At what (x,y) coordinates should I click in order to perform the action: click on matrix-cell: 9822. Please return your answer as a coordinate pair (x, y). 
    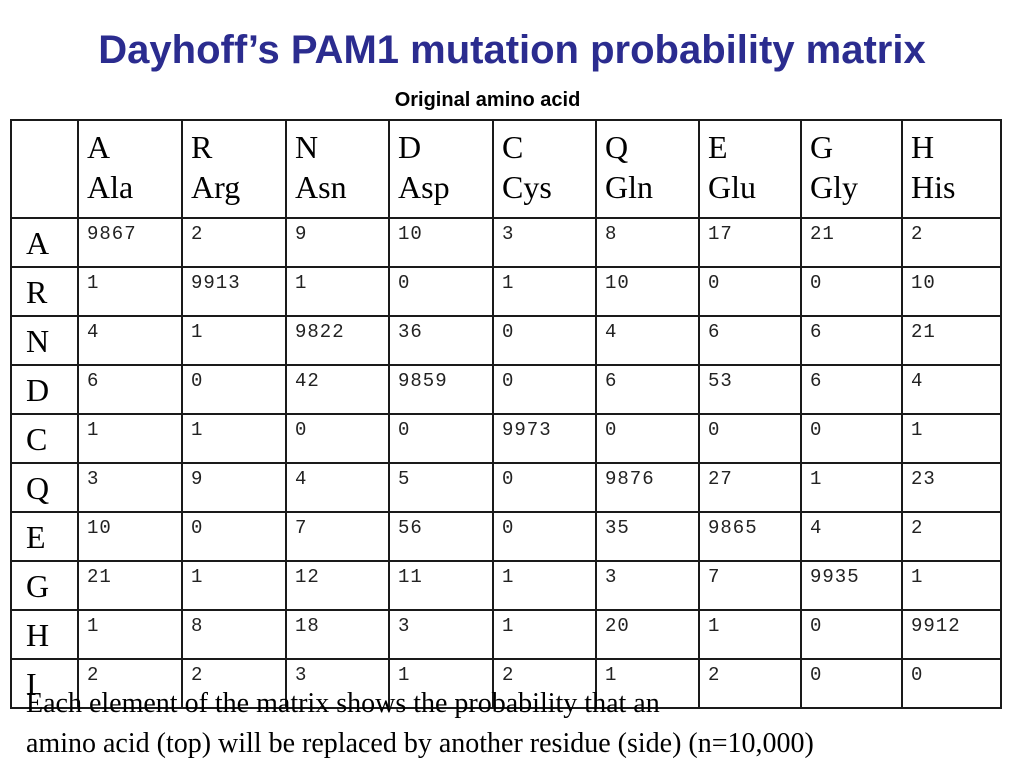
    Looking at the image, I should click on (337, 340).